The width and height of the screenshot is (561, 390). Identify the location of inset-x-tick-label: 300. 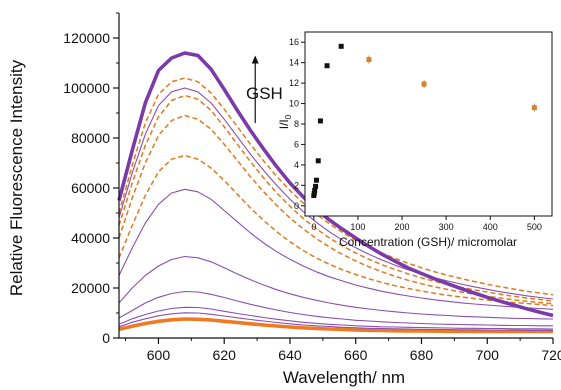
(446, 227).